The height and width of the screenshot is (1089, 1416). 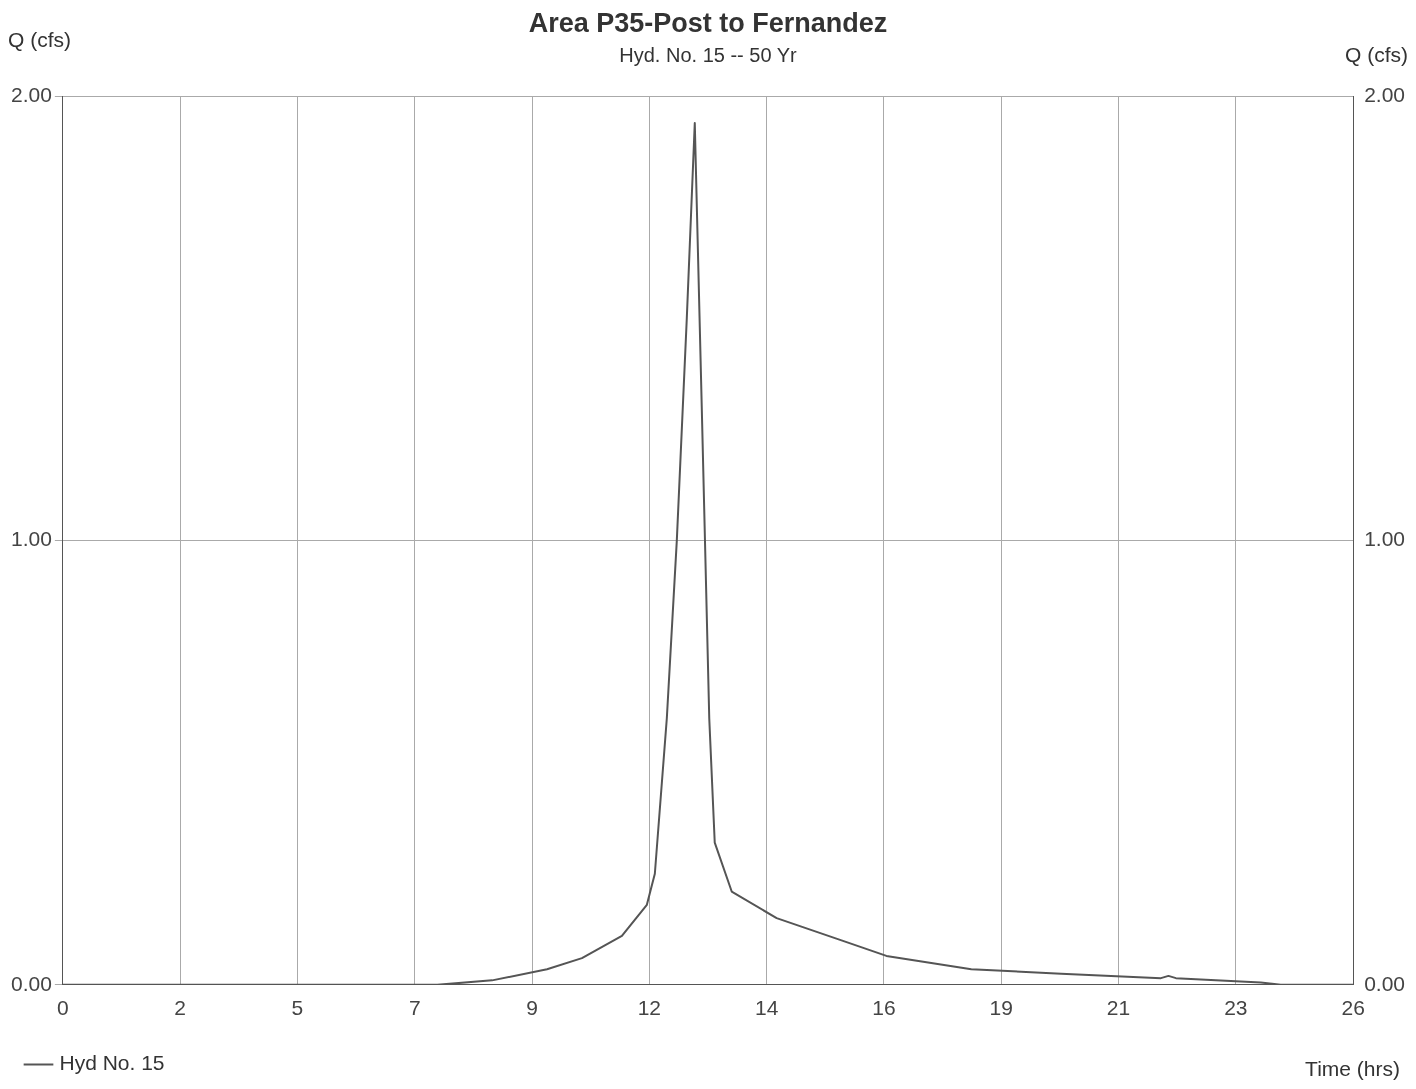 I want to click on y2-axis-title: Q (cfs), so click(x=1376, y=54).